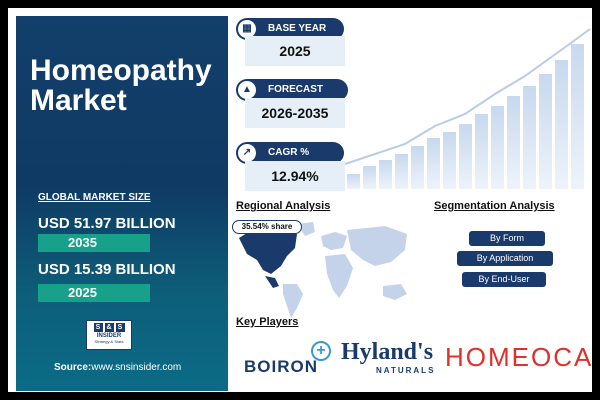 This screenshot has width=600, height=400. I want to click on boiron-logo: BOIRON, so click(281, 367).